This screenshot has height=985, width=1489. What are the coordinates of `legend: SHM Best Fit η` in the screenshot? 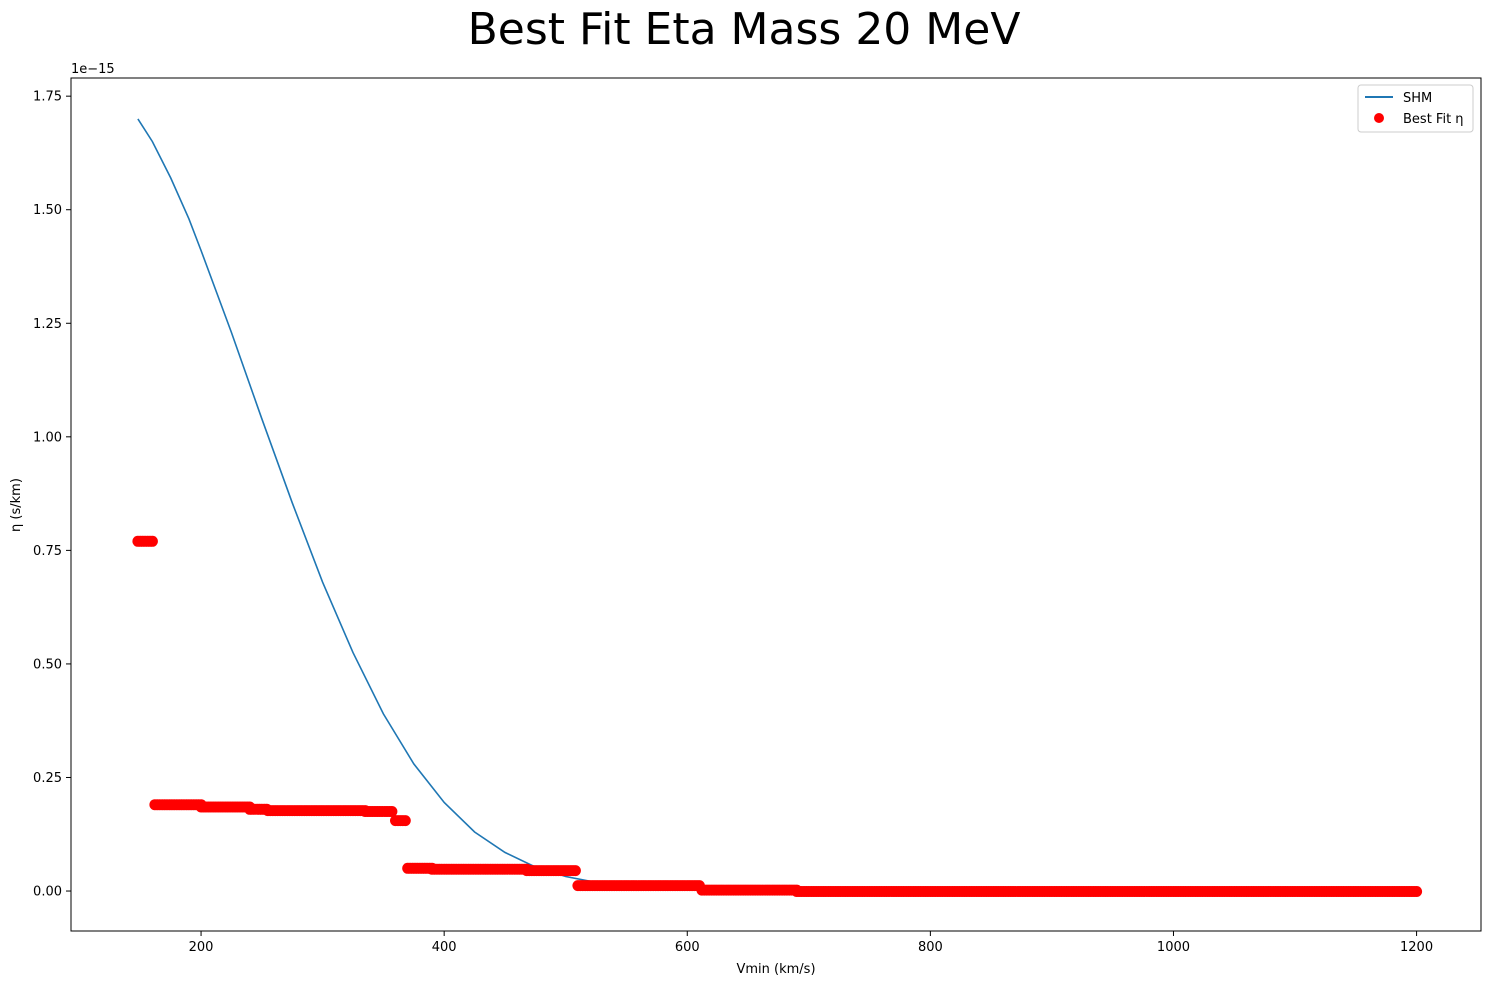 It's located at (1415, 108).